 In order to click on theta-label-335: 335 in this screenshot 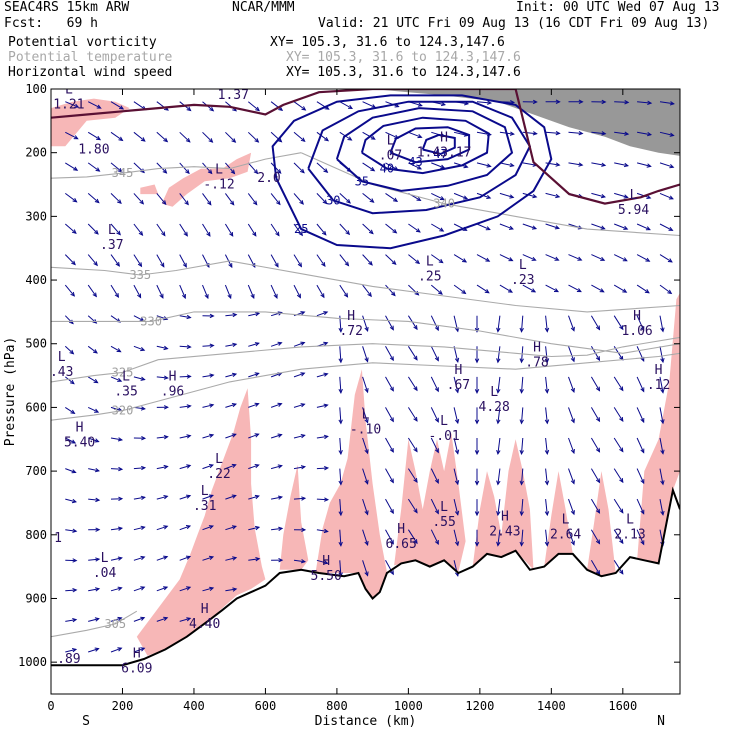, I will do `click(140, 275)`.